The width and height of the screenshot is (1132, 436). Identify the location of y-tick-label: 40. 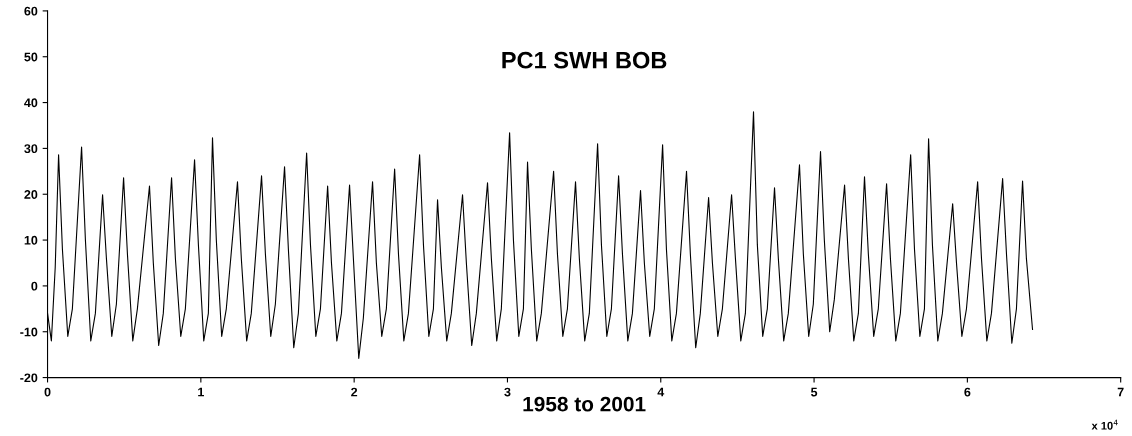
(31, 103).